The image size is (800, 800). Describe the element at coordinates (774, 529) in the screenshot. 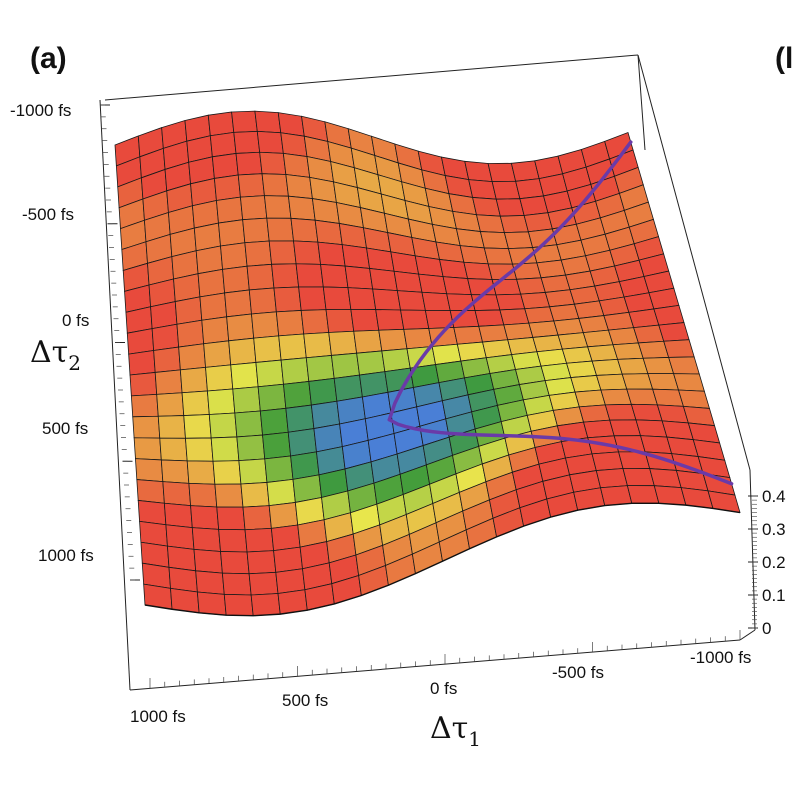

I see `z-tick-label: 0.3` at that location.